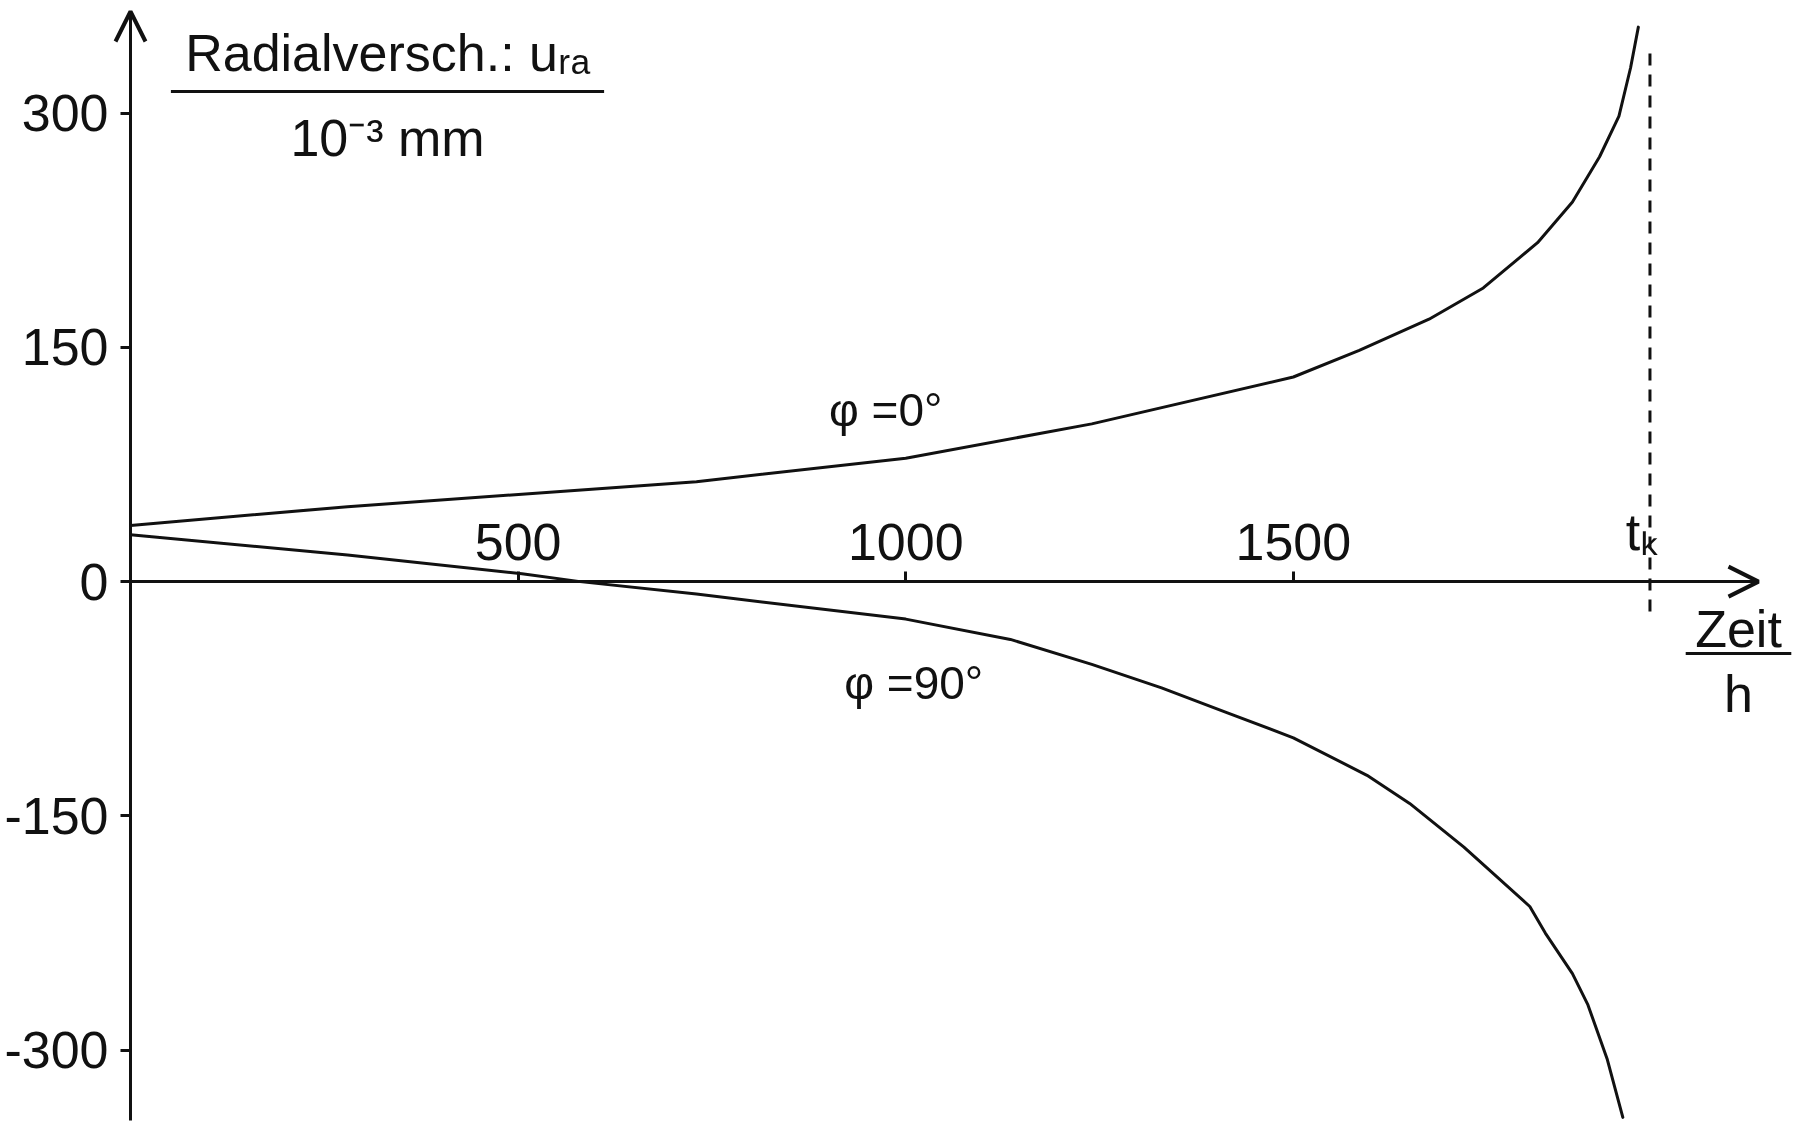  I want to click on y-axis-title: Radialversch.: uᵣₐ 10⁻³ mm, so click(388, 95).